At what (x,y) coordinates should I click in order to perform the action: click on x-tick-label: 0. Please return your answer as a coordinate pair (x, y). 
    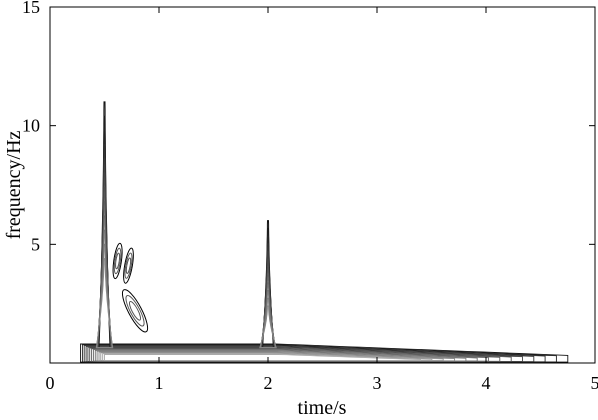
    Looking at the image, I should click on (50, 383).